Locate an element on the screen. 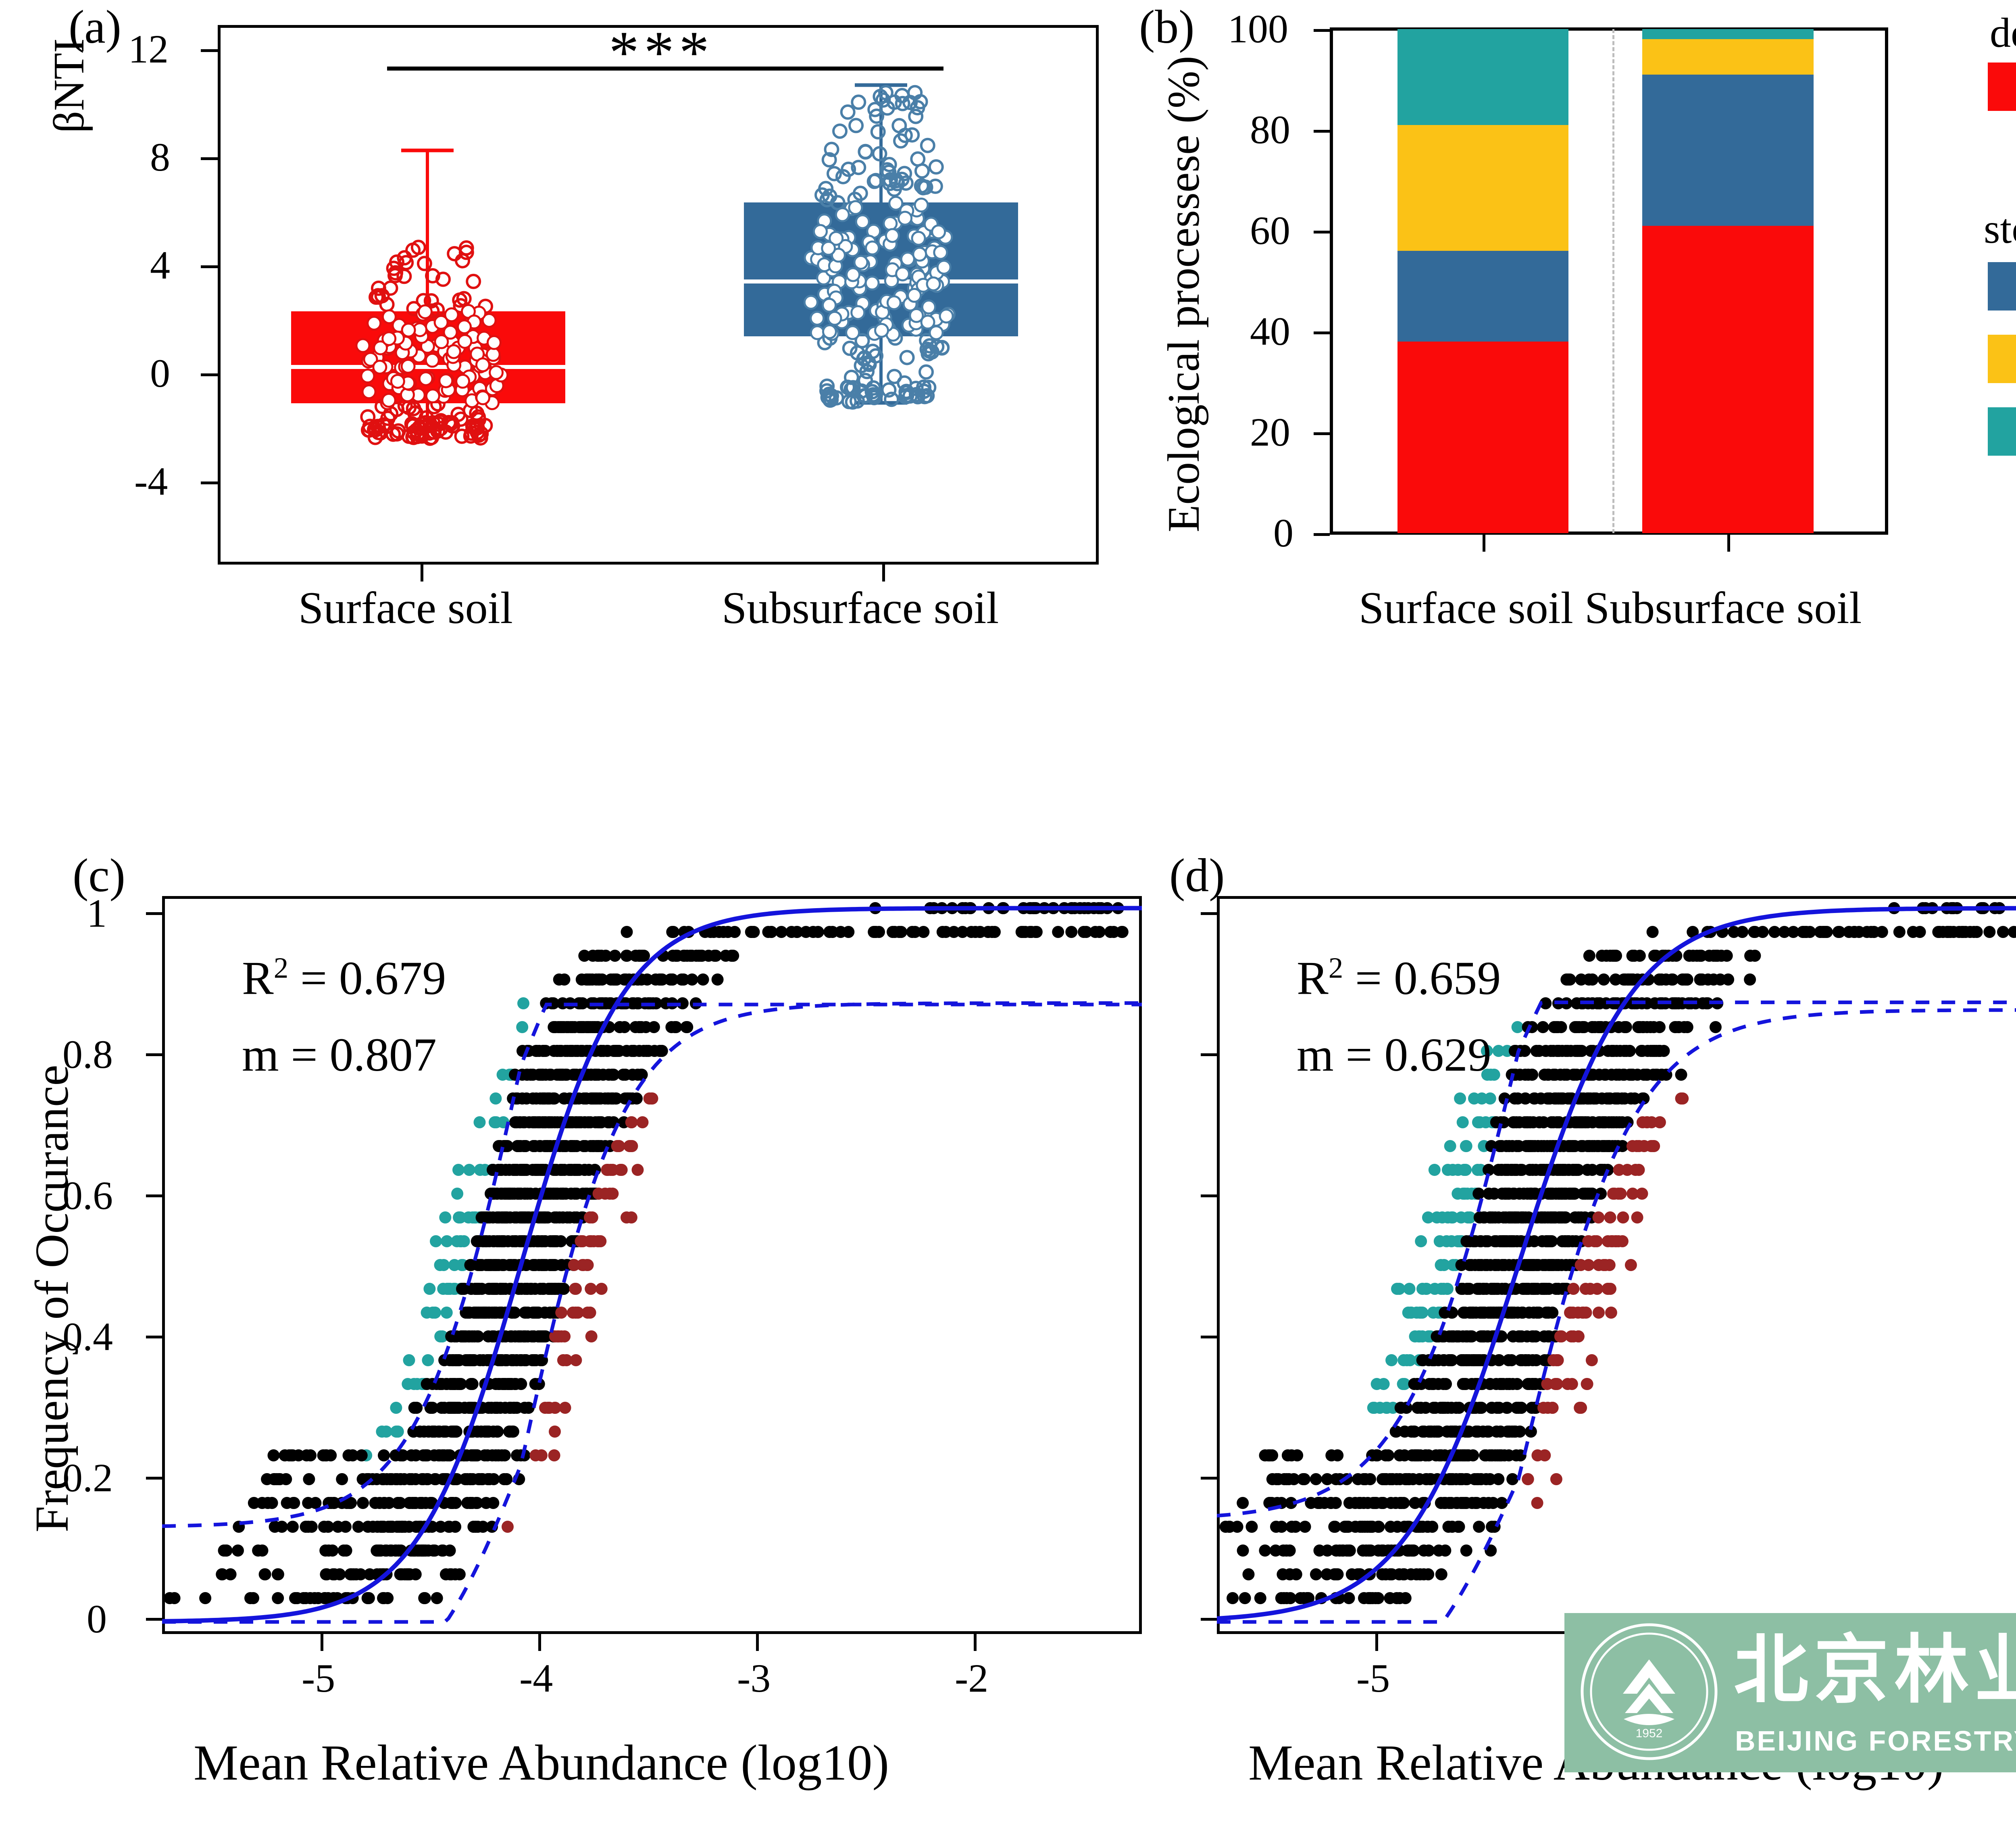 Image resolution: width=2016 pixels, height=1830 pixels. panel-a-xtick-surface: Surface soil is located at coordinates (405, 608).